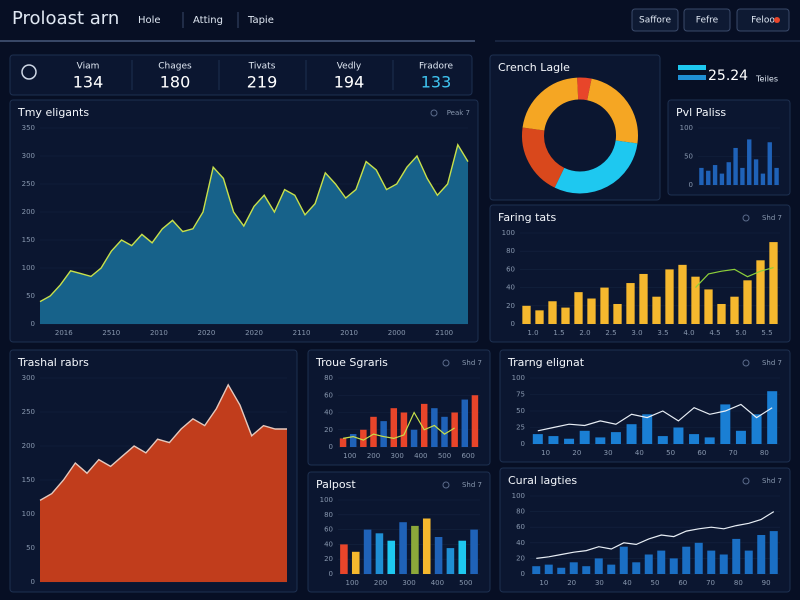 The width and height of the screenshot is (800, 600). Describe the element at coordinates (336, 484) in the screenshot. I see `panel-title: Palpost` at that location.